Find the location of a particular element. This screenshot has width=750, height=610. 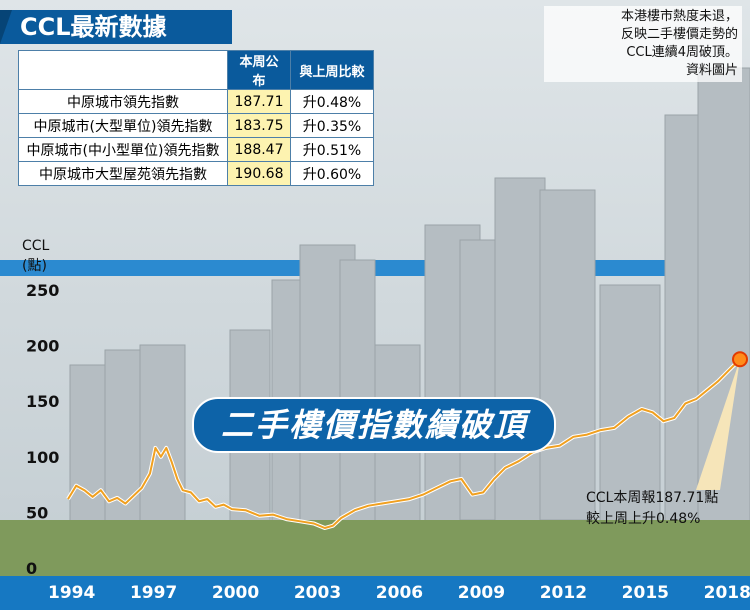

y-tick-label: 0 is located at coordinates (31, 568).